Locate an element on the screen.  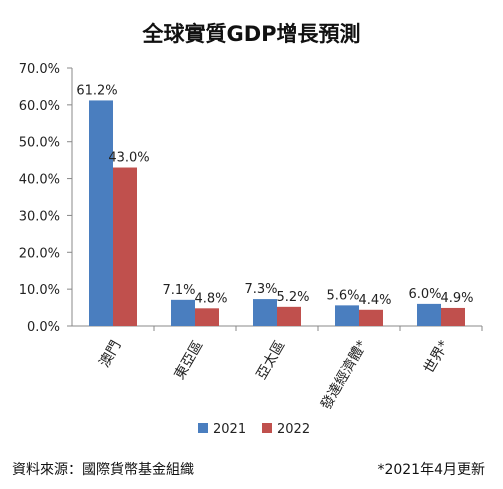
y-tick-label: 70.0% is located at coordinates (39, 69).